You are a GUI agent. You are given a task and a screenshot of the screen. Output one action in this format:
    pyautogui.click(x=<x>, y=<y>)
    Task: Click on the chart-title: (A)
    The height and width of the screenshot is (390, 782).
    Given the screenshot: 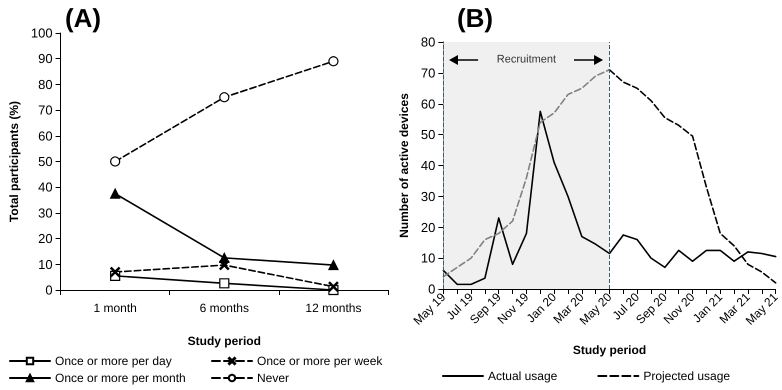 What is the action you would take?
    pyautogui.click(x=83, y=18)
    